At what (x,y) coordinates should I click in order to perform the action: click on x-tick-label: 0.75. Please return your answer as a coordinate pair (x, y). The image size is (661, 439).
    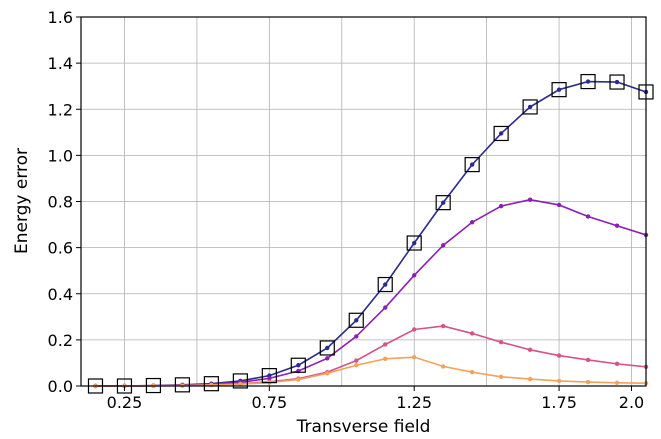
    Looking at the image, I should click on (270, 402).